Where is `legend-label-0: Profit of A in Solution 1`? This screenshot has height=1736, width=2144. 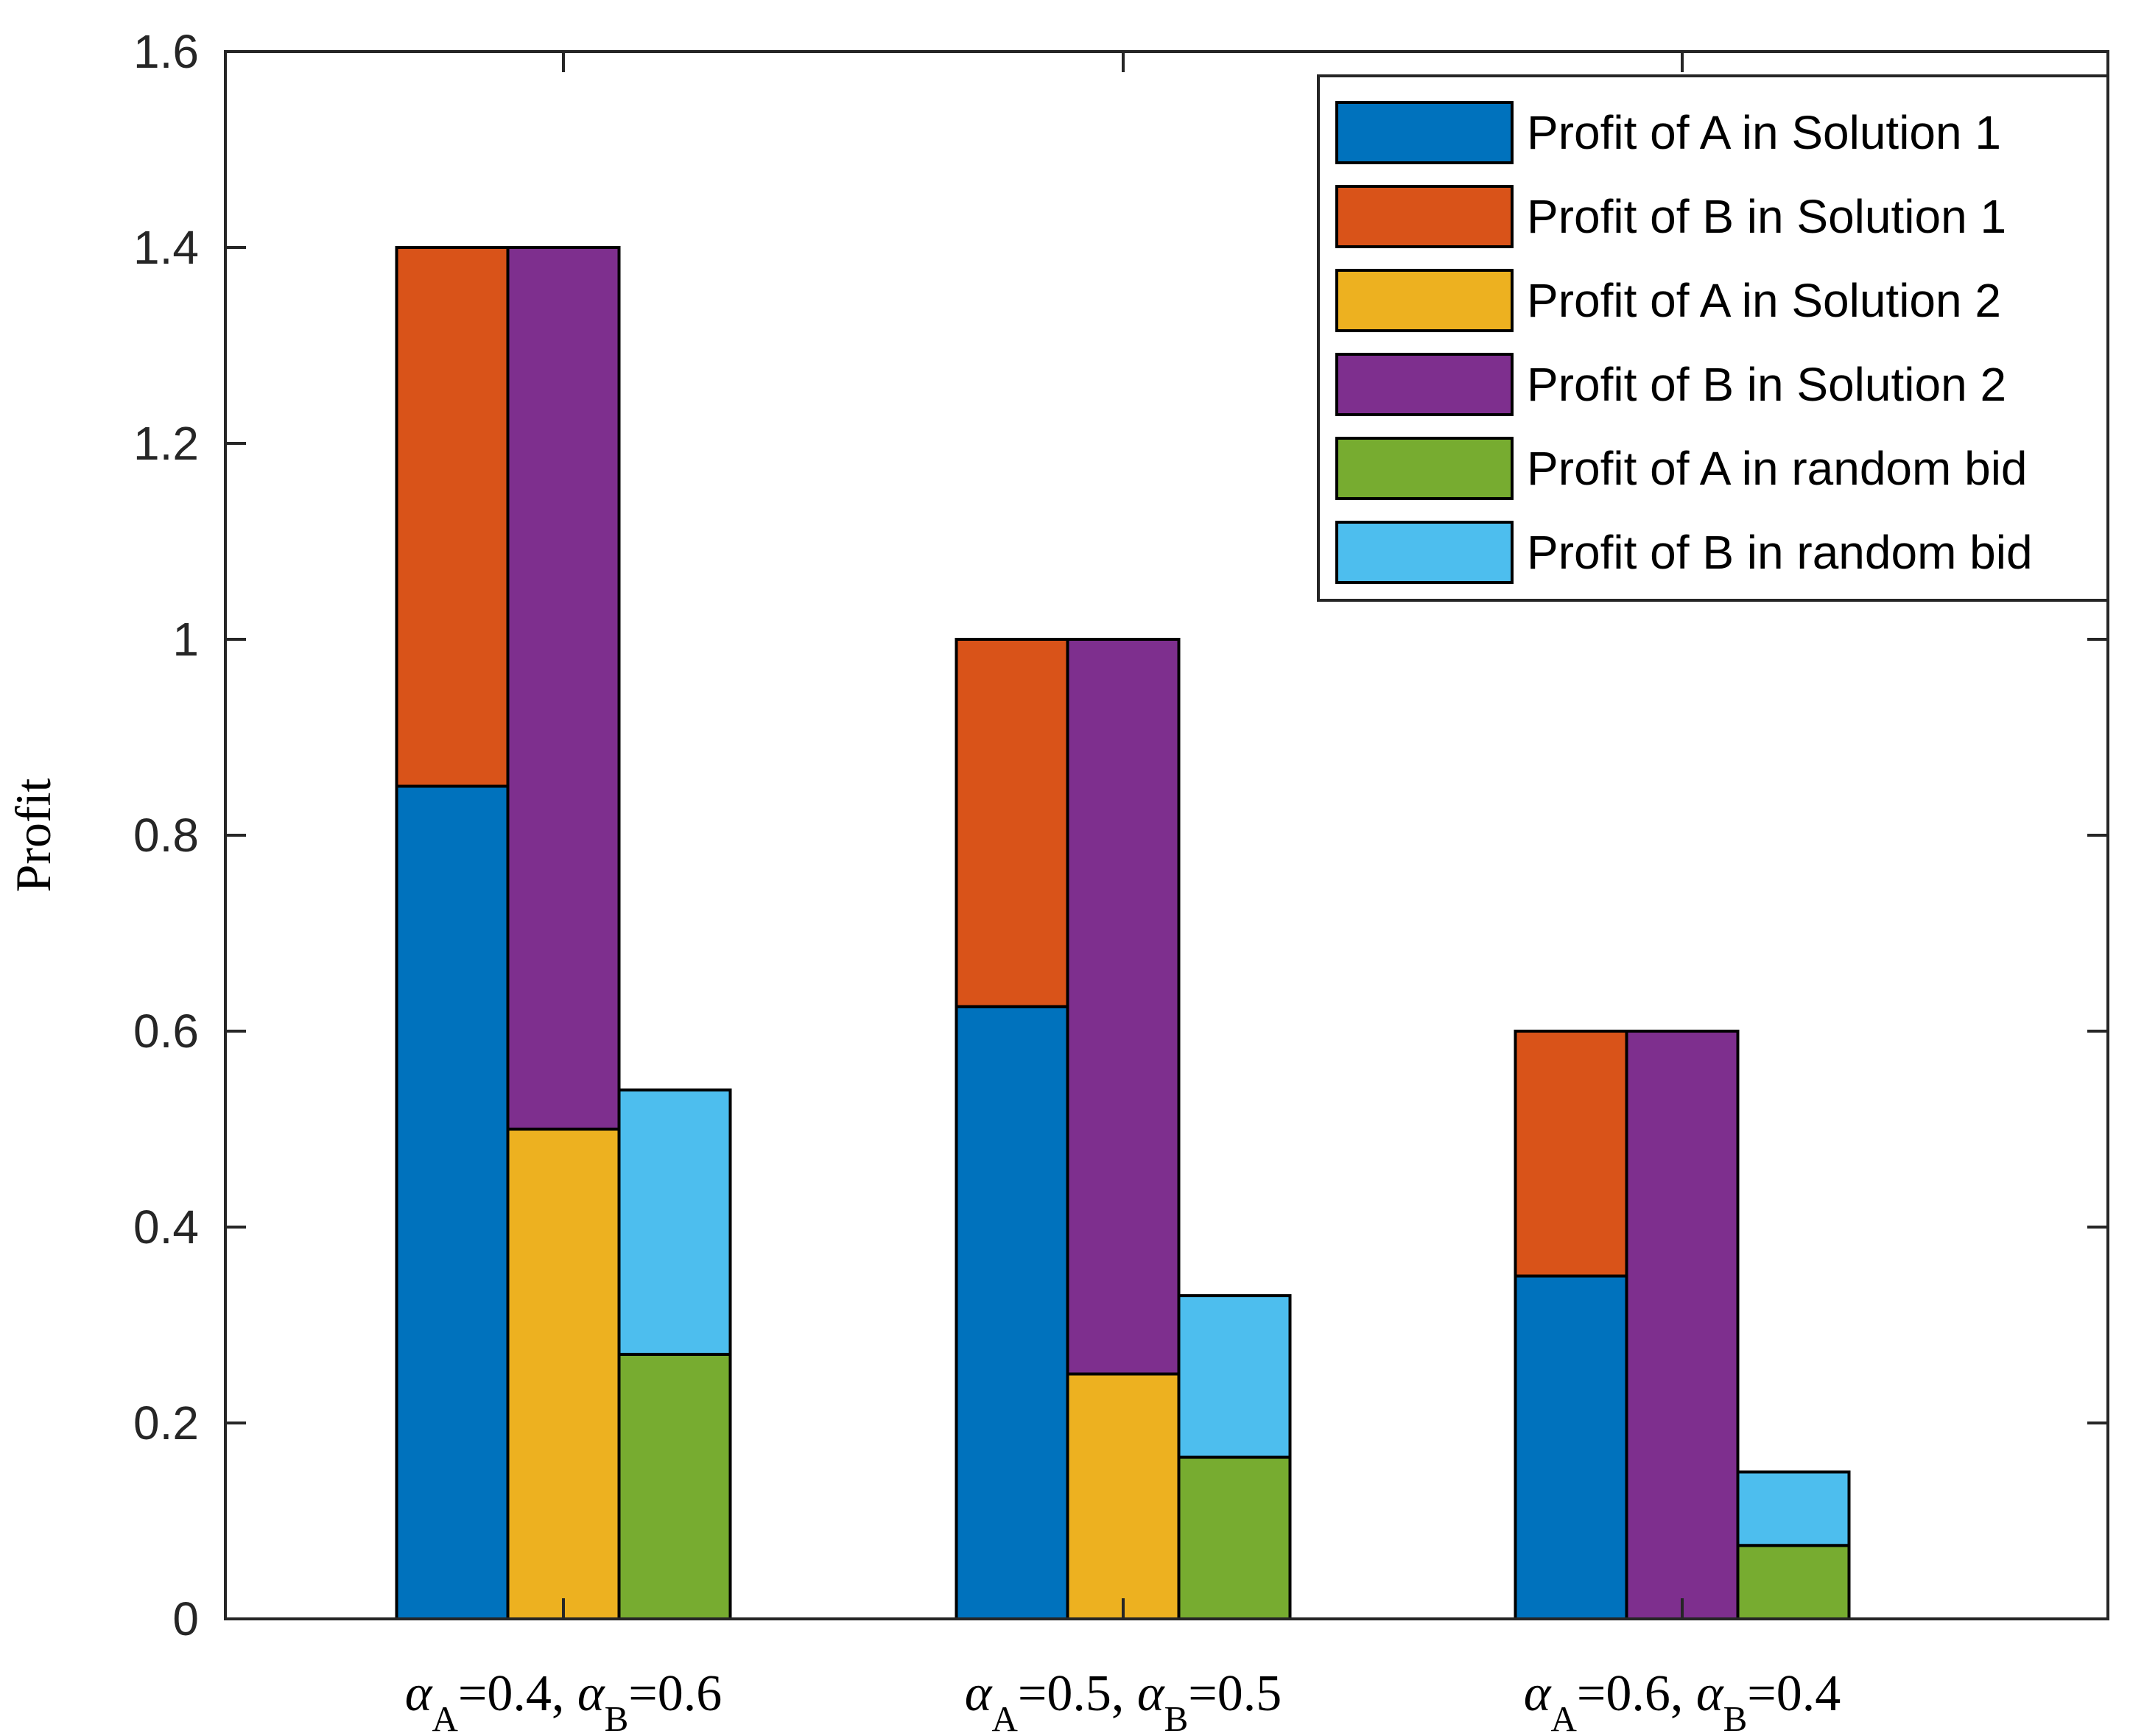
legend-label-0: Profit of A in Solution 1 is located at coordinates (1764, 132).